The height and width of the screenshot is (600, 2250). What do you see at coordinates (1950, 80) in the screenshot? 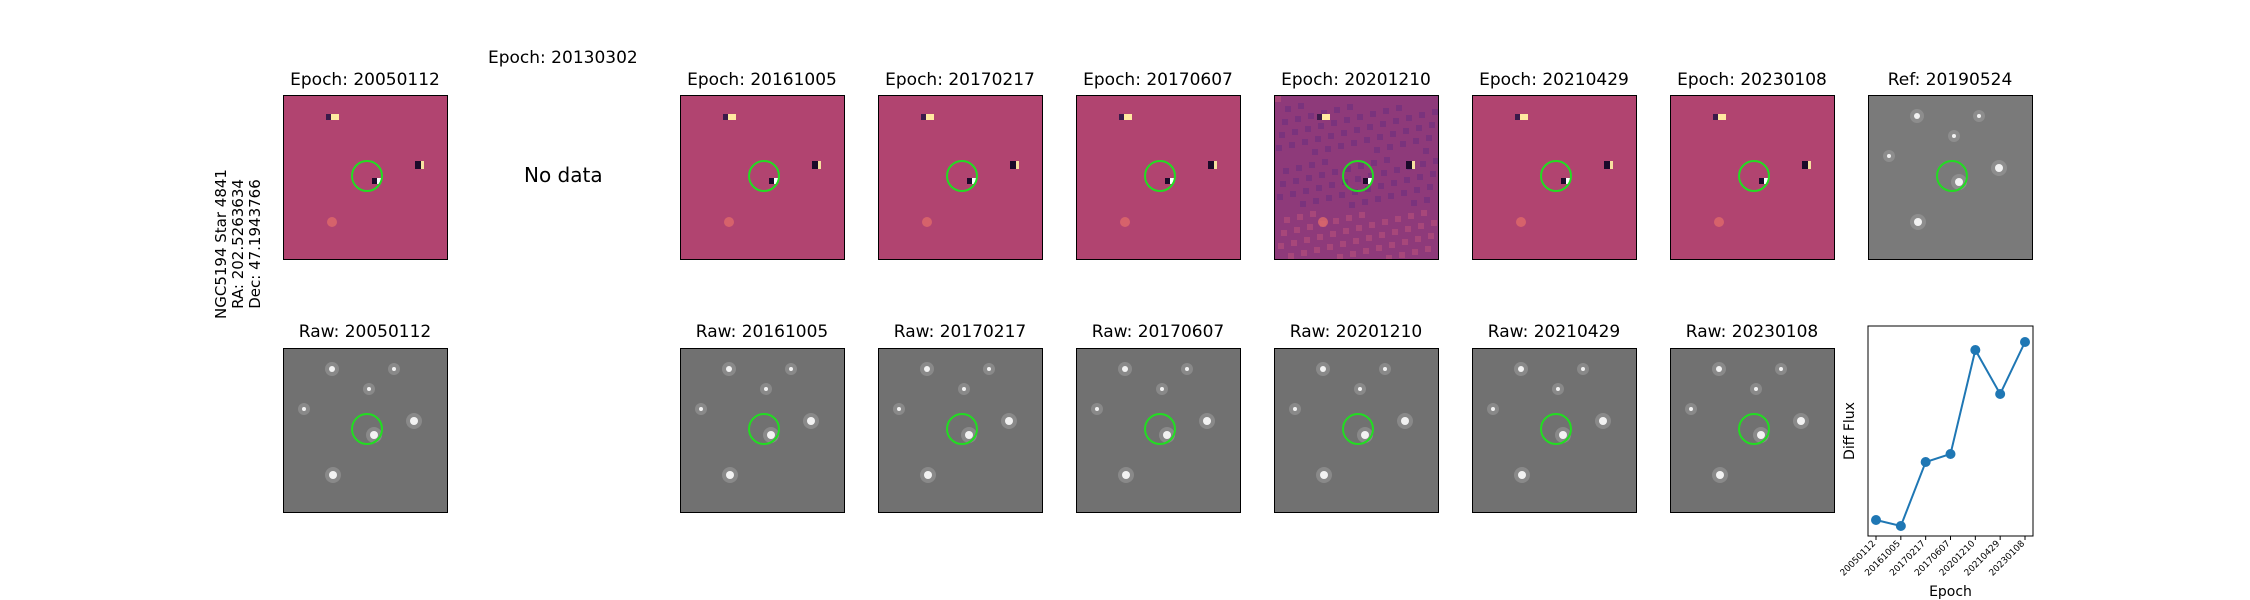
I see `top-panel-title-7: Ref: 20190524` at bounding box center [1950, 80].